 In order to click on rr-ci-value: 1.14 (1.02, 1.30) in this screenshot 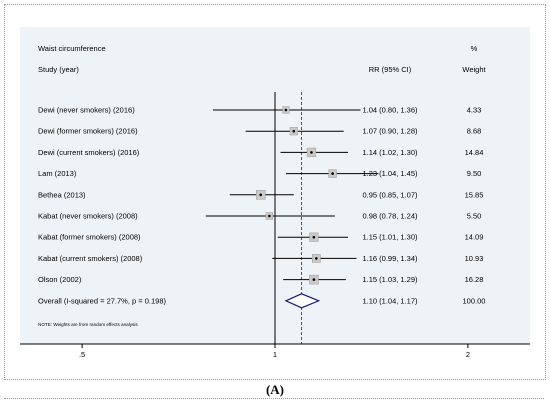, I will do `click(390, 152)`.